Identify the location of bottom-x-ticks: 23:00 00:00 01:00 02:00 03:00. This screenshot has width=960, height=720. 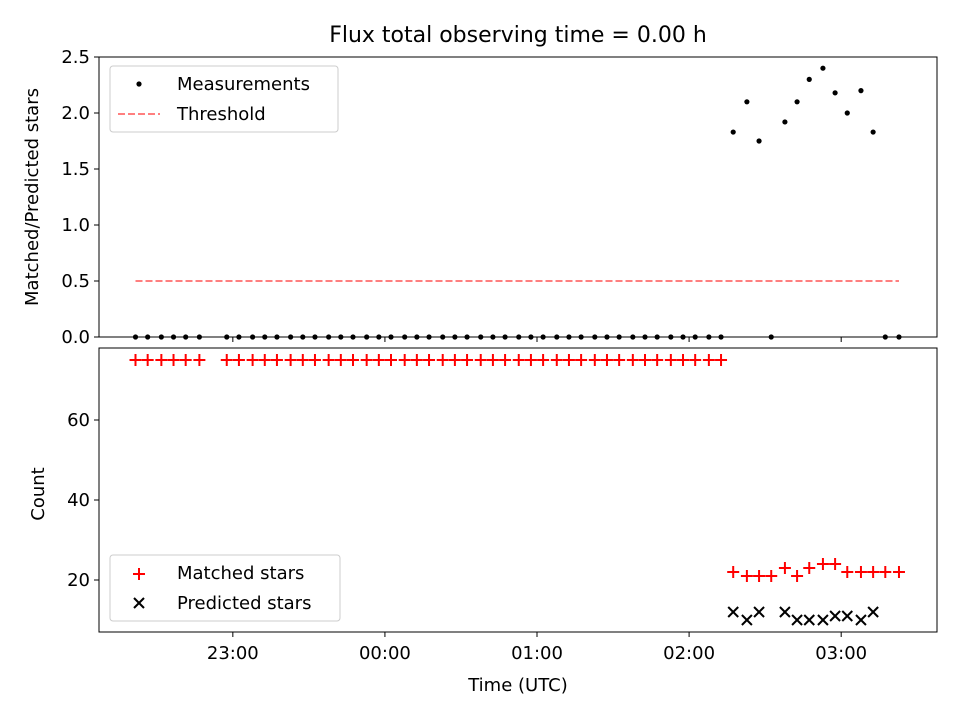
(537, 648).